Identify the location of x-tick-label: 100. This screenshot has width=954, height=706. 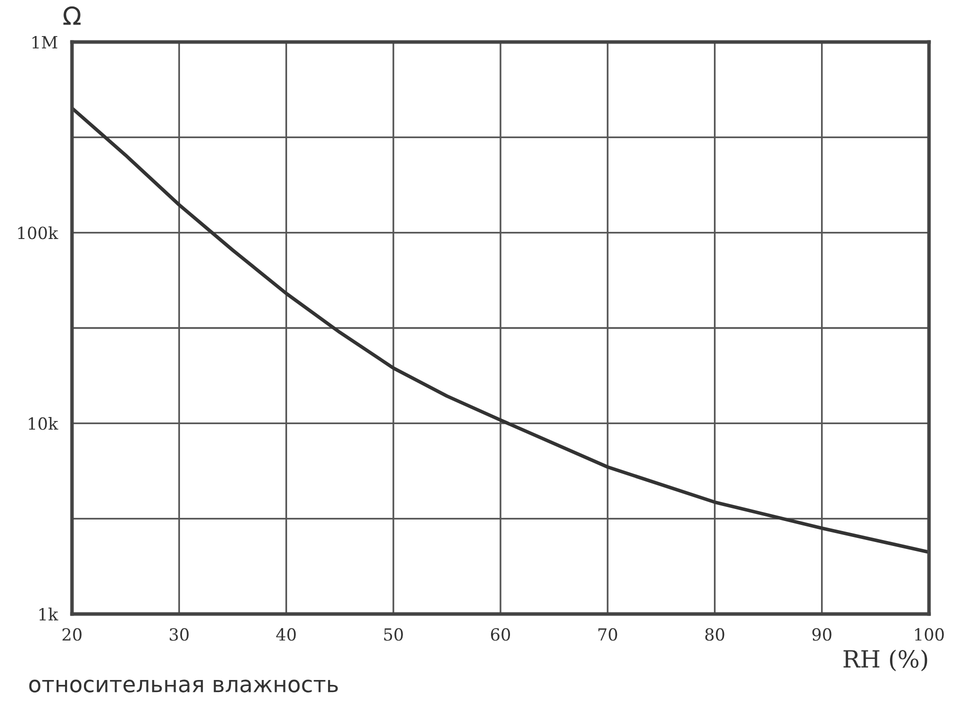
(929, 634).